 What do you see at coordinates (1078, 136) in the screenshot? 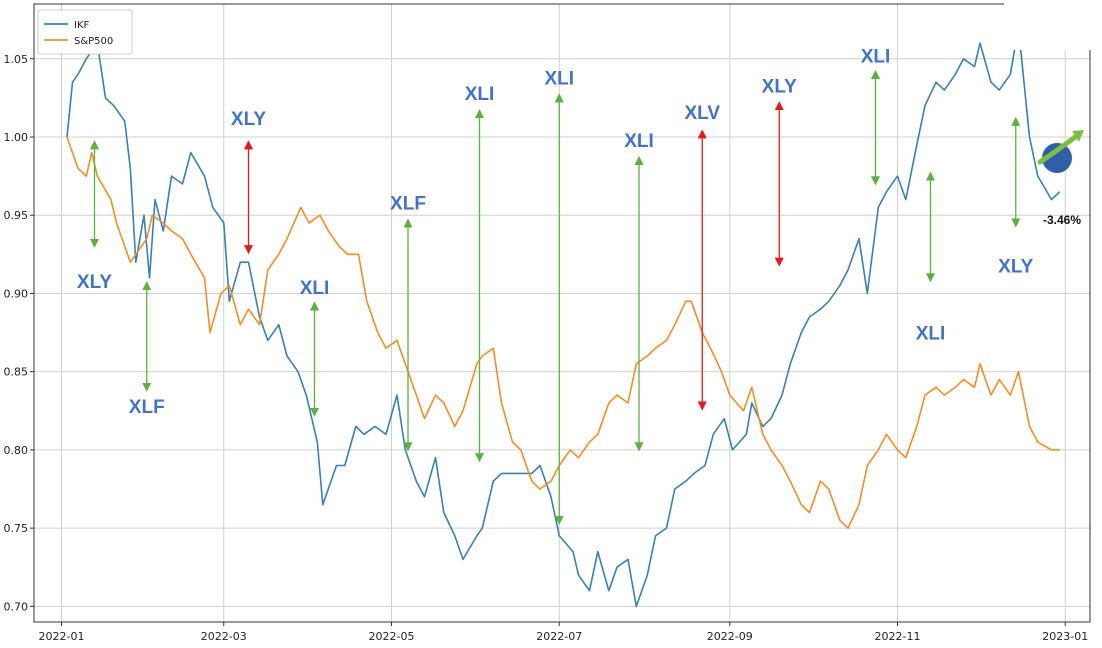
I see `logo-arrowhead` at bounding box center [1078, 136].